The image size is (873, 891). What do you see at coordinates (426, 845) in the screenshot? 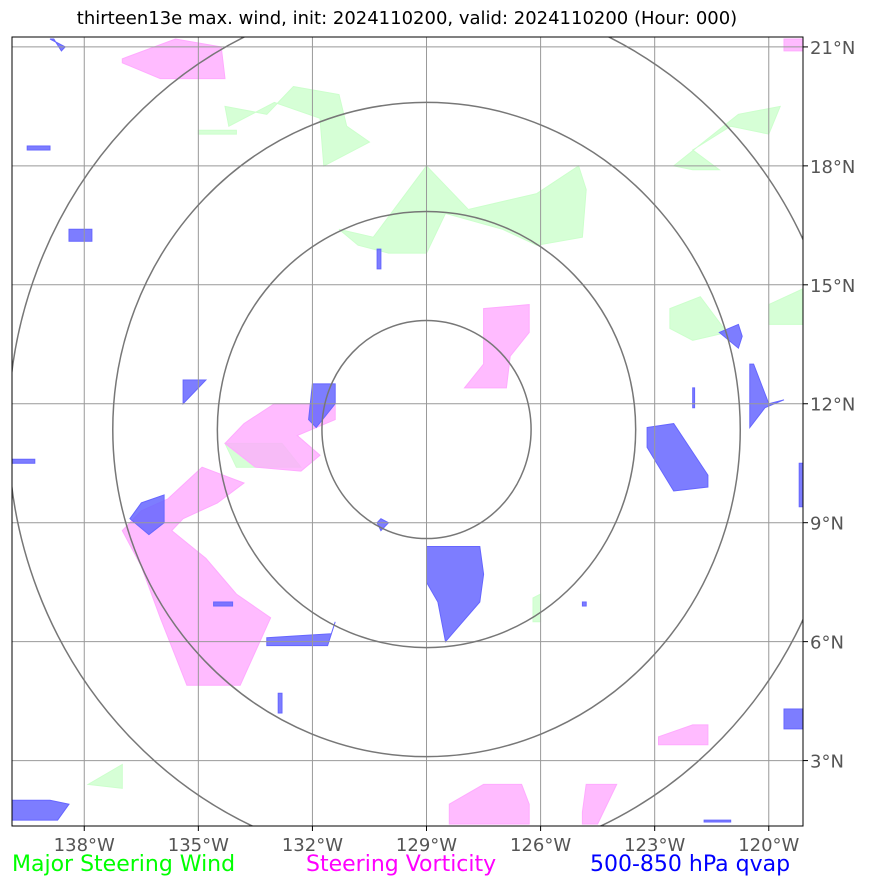
I see `x-tick-label: 129°W` at bounding box center [426, 845].